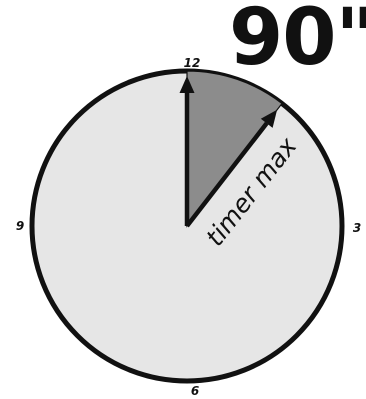 The height and width of the screenshot is (399, 366). I want to click on twelve-arrow-head, so click(187, 84).